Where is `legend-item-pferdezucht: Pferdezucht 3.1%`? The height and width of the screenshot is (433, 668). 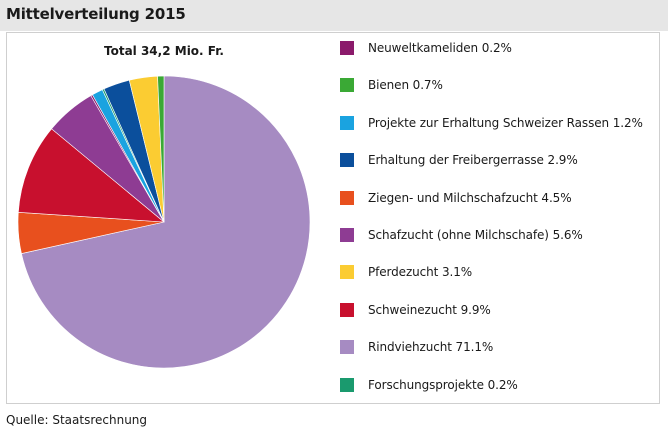
legend-item-pferdezucht: Pferdezucht 3.1% is located at coordinates (406, 272).